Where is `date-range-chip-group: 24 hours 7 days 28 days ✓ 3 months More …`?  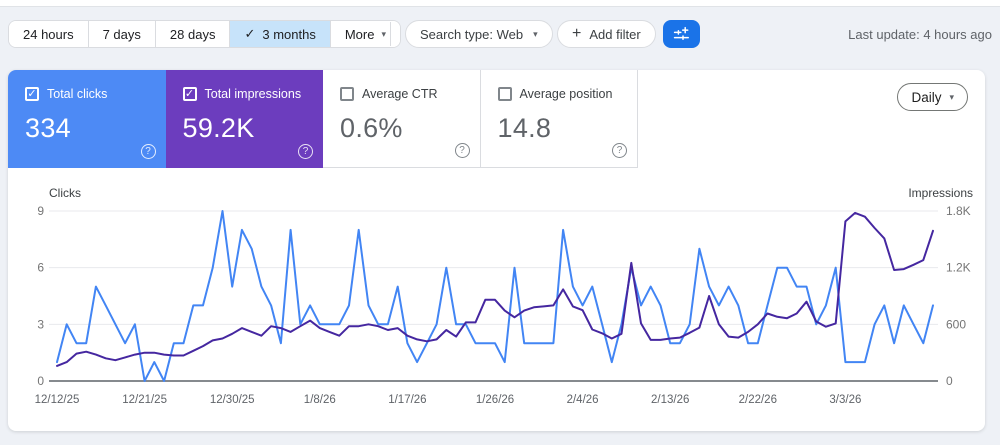 date-range-chip-group: 24 hours 7 days 28 days ✓ 3 months More … is located at coordinates (204, 34).